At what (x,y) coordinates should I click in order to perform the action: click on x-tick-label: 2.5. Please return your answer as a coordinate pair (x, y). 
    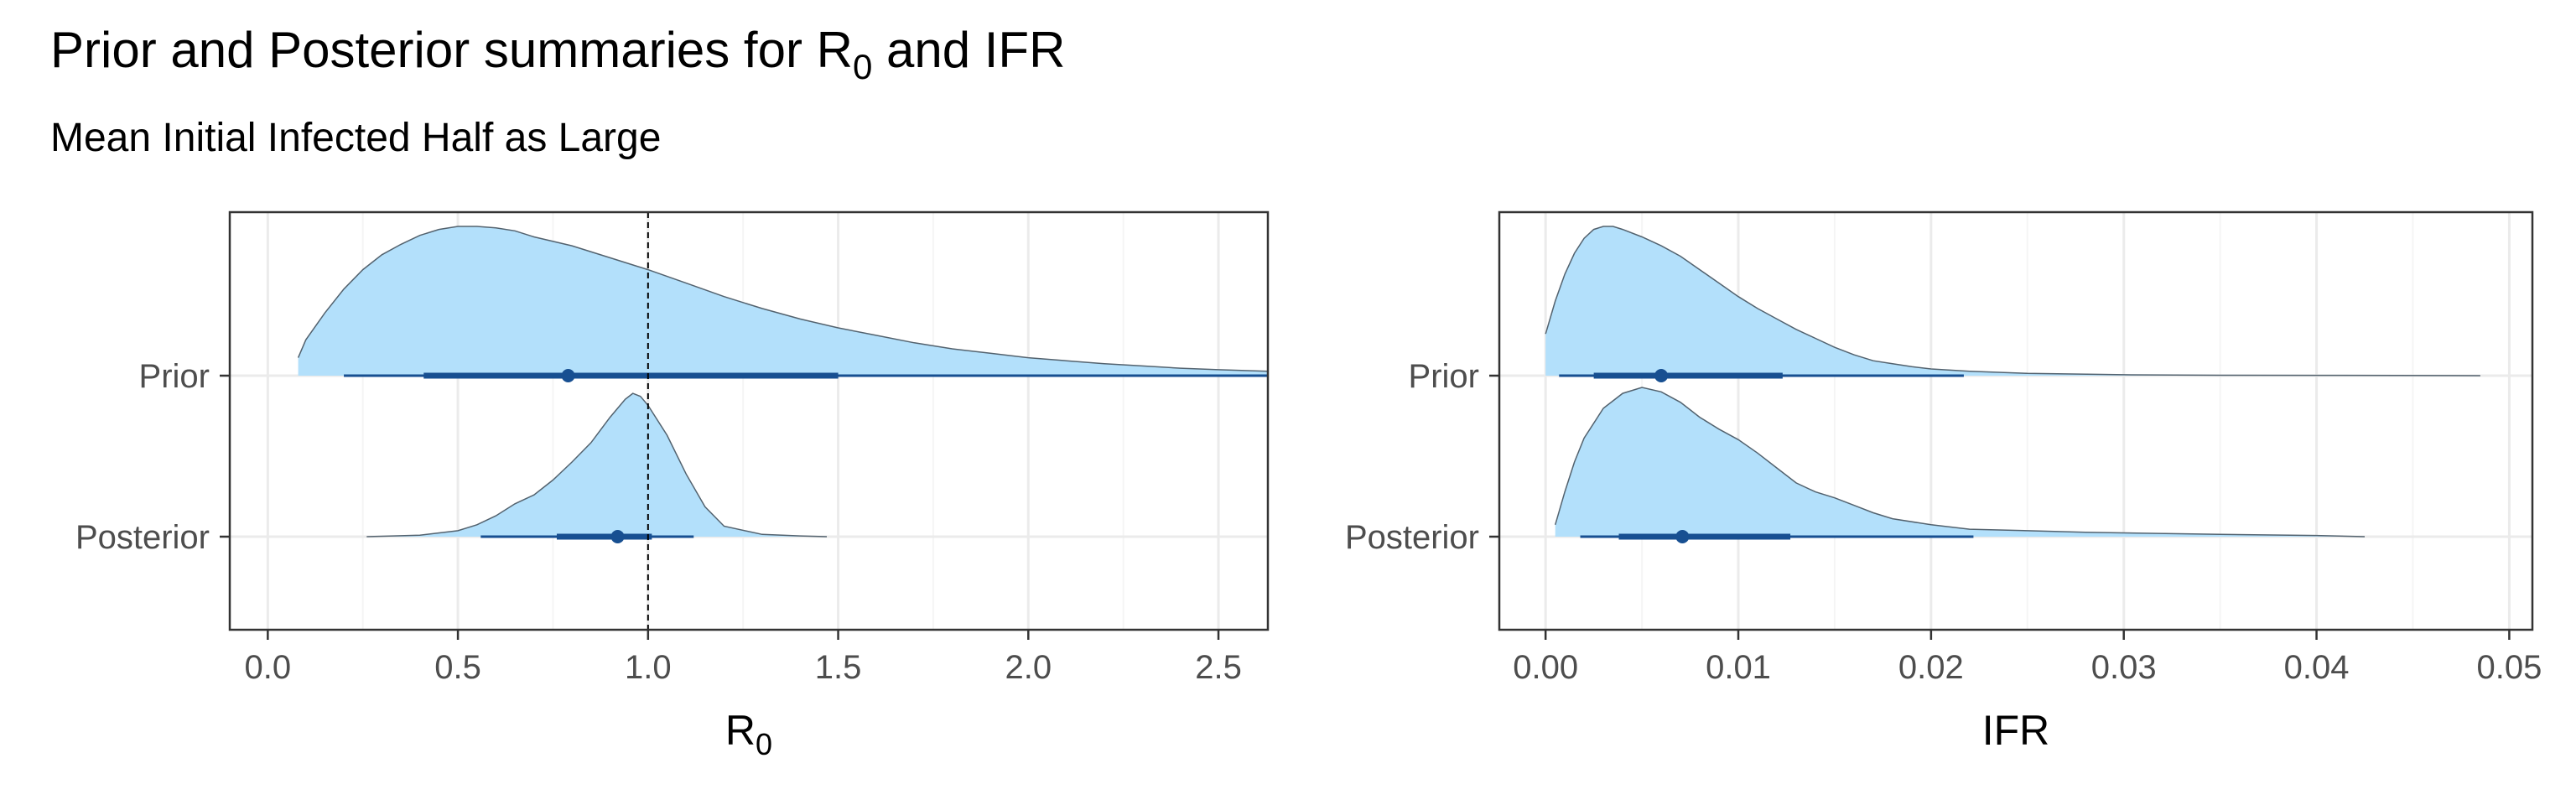
    Looking at the image, I should click on (1218, 667).